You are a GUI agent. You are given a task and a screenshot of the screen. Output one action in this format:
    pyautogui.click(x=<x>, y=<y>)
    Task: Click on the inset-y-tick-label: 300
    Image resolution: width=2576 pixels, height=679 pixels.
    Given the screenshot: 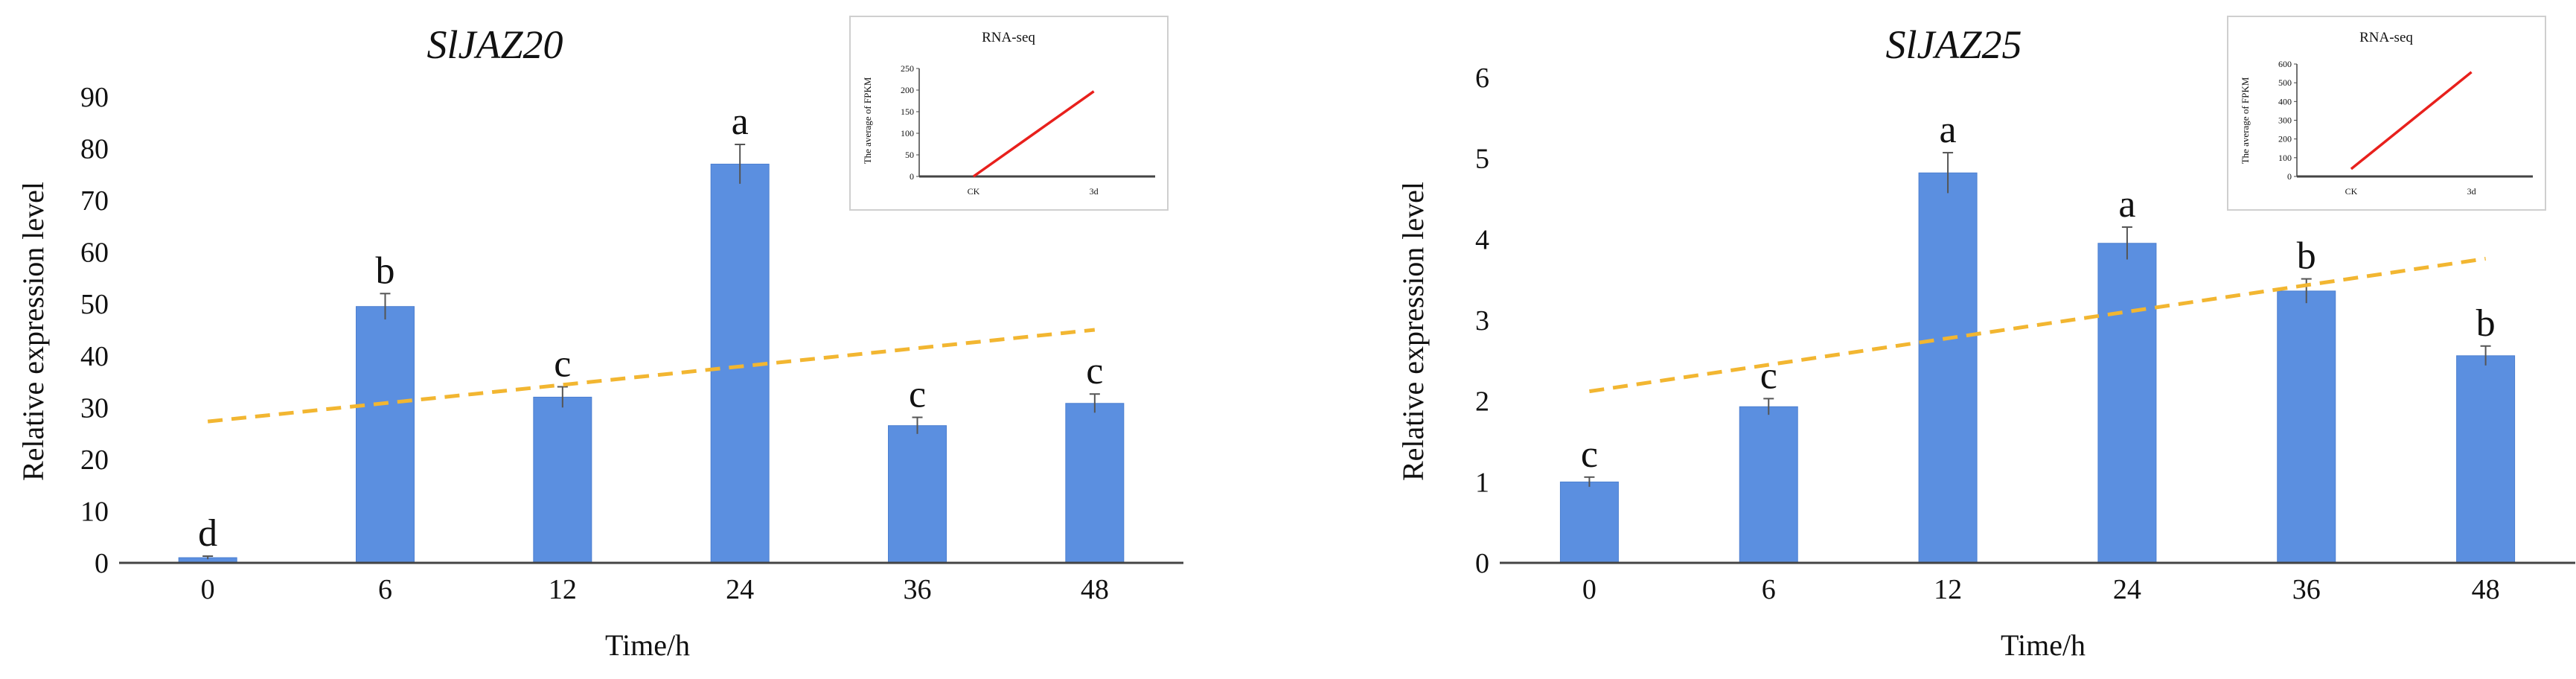 What is the action you would take?
    pyautogui.click(x=2285, y=120)
    